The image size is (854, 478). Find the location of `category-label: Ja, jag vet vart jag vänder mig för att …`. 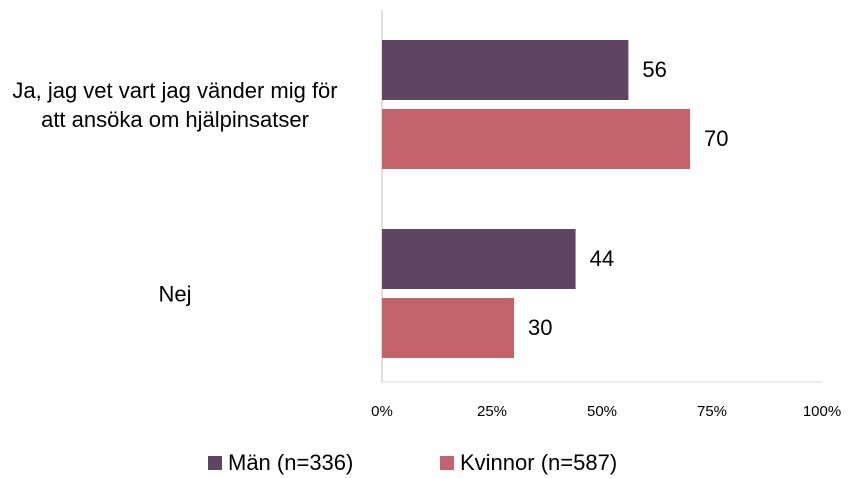

category-label: Ja, jag vet vart jag vänder mig för att … is located at coordinates (175, 104).